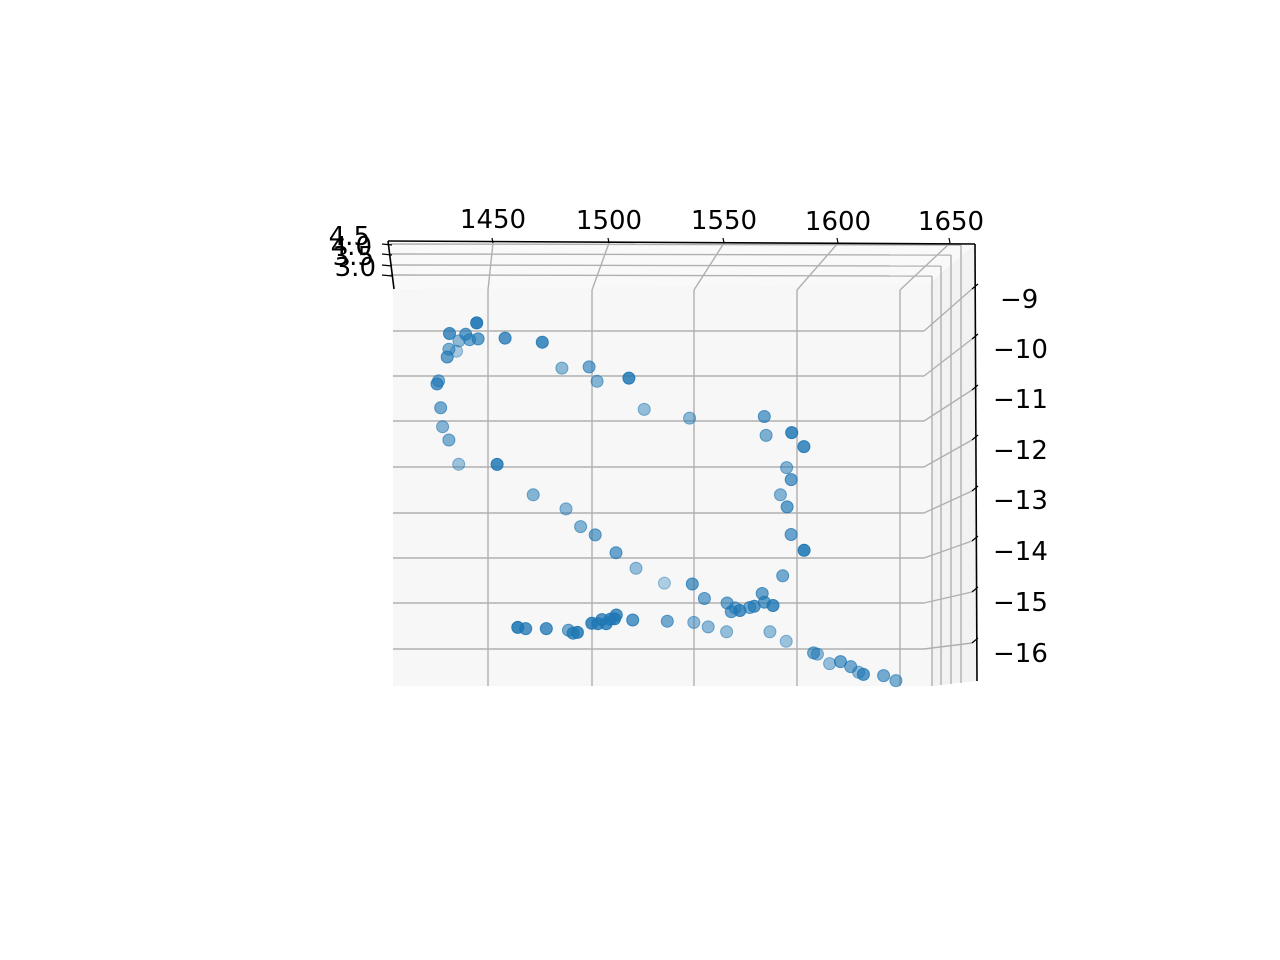 Image resolution: width=1280 pixels, height=960 pixels. I want to click on z-tick-label-3.0: 3.0, so click(355, 268).